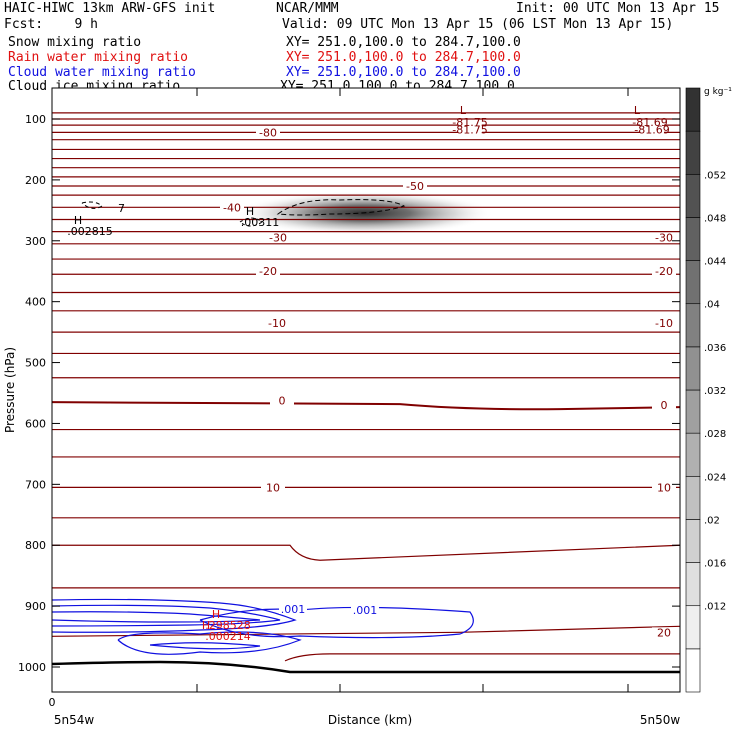  Describe the element at coordinates (282, 400) in the screenshot. I see `isotherm-label: 0` at that location.